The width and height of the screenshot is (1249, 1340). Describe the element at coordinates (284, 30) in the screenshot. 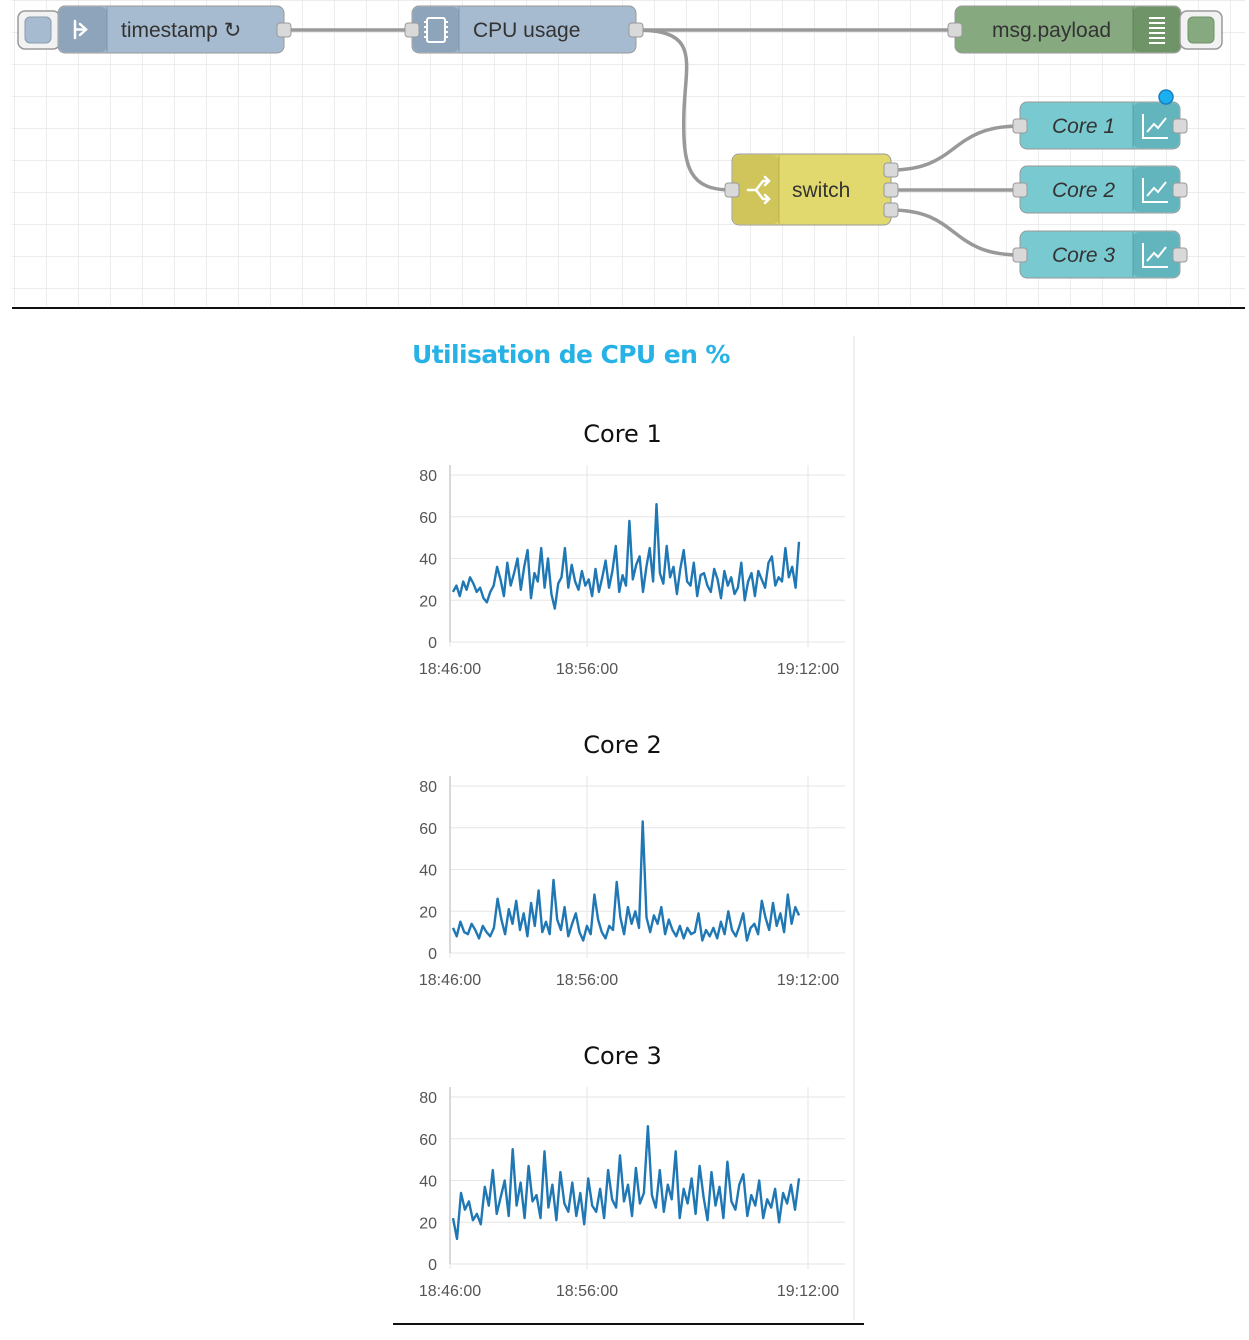

I see `inject-output-port` at that location.